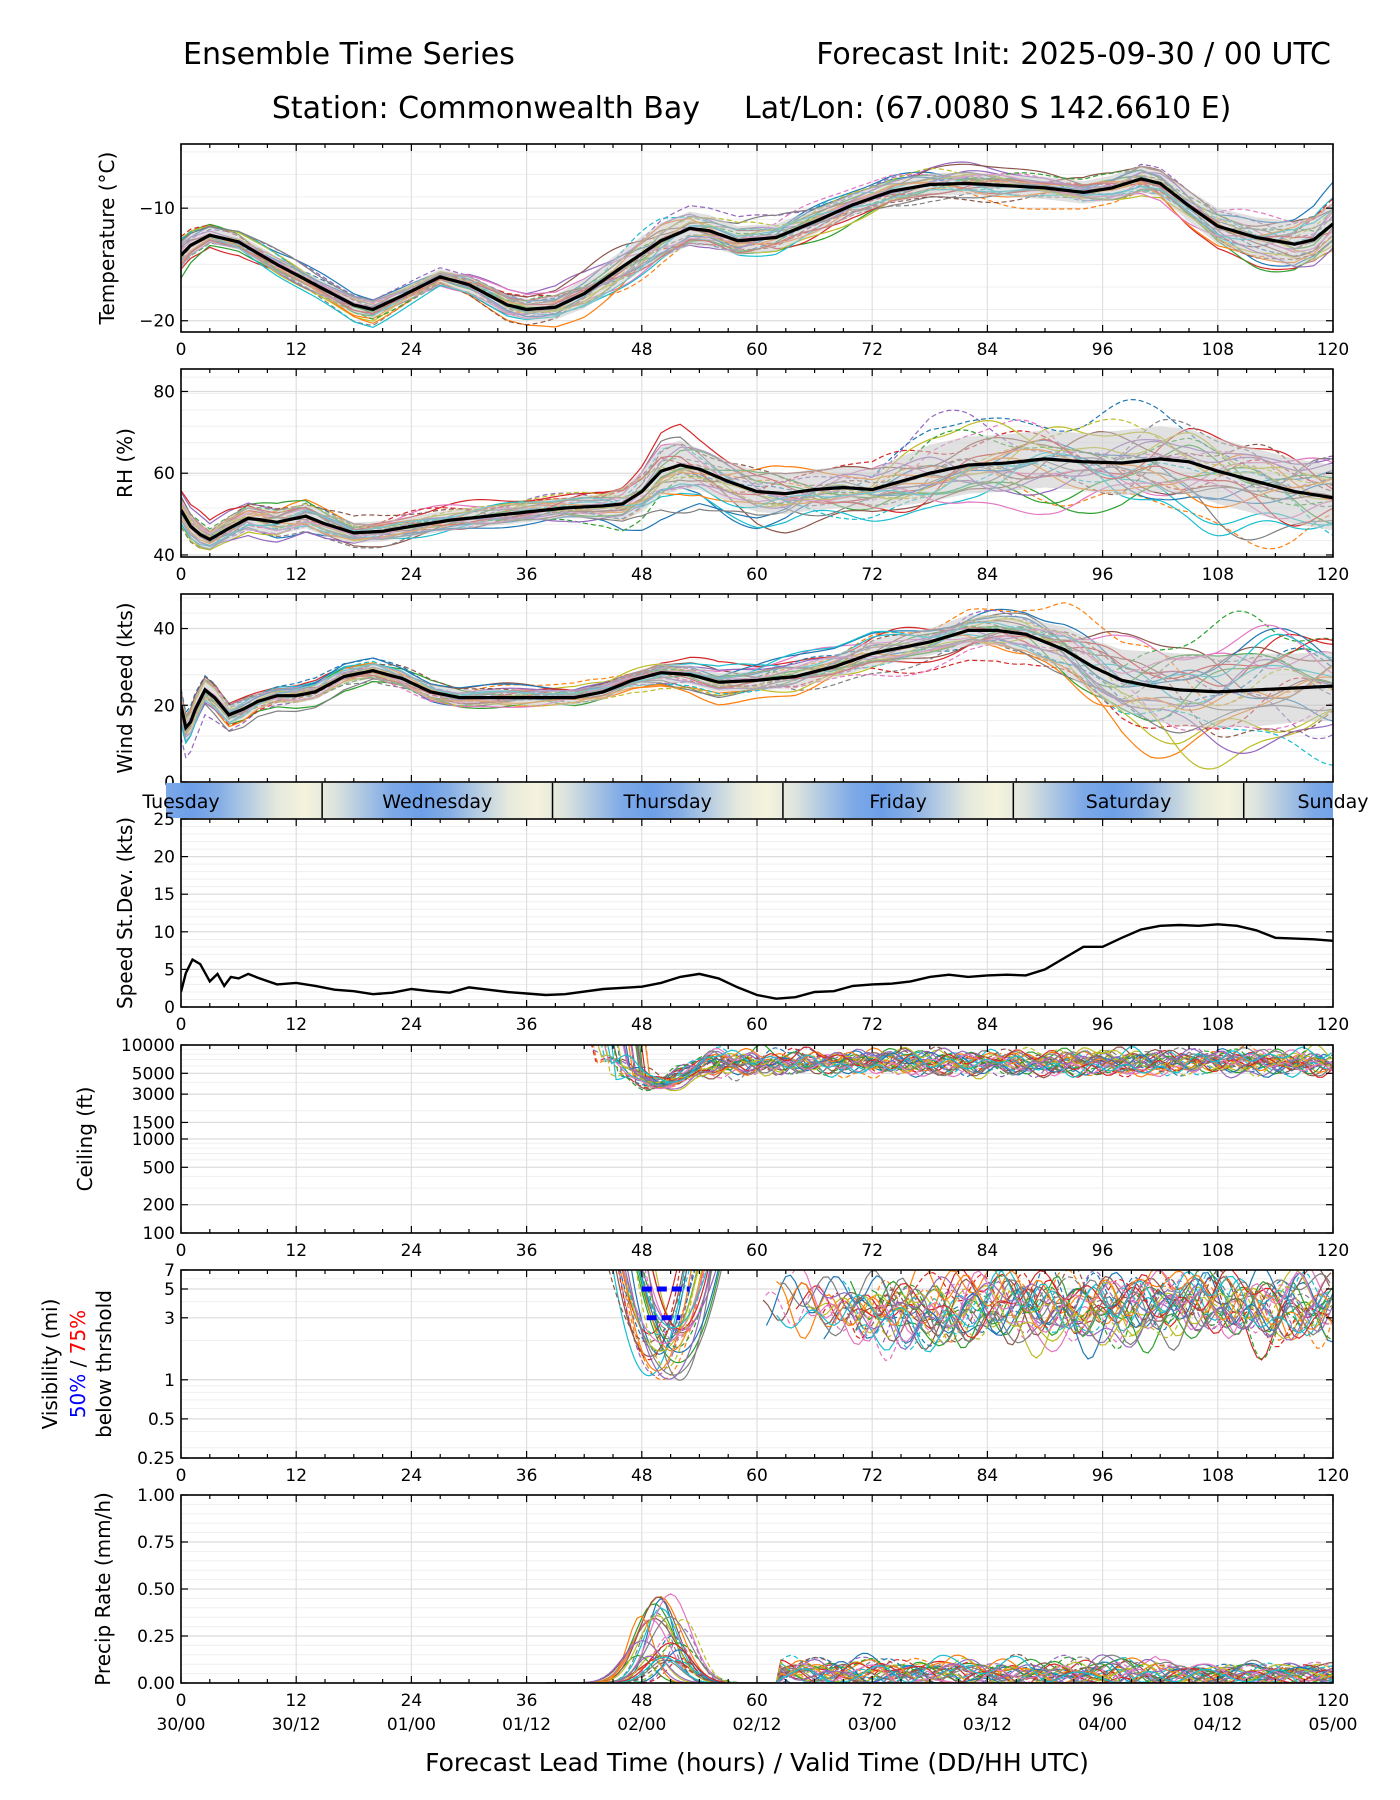 The image size is (1400, 1800). I want to click on forecast-init: Forecast Init: 2025-09-30 / 00 UTC, so click(1073, 54).